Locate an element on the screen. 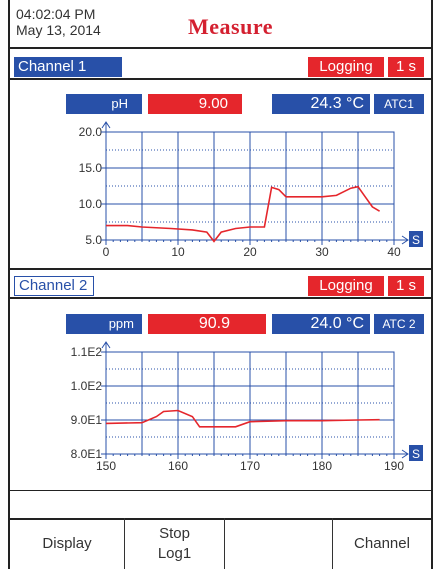 The width and height of the screenshot is (441, 569). channel1-ytick-label: 10.0 is located at coordinates (91, 204).